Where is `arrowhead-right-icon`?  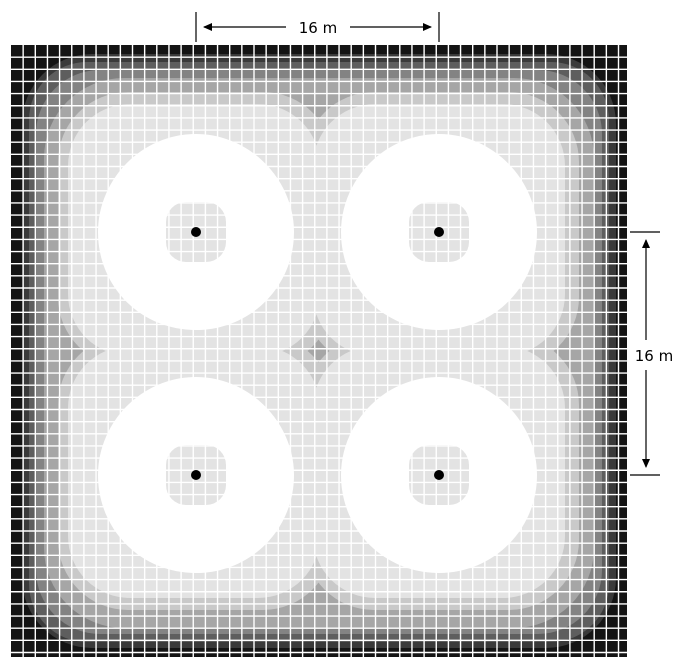 arrowhead-right-icon is located at coordinates (427, 27).